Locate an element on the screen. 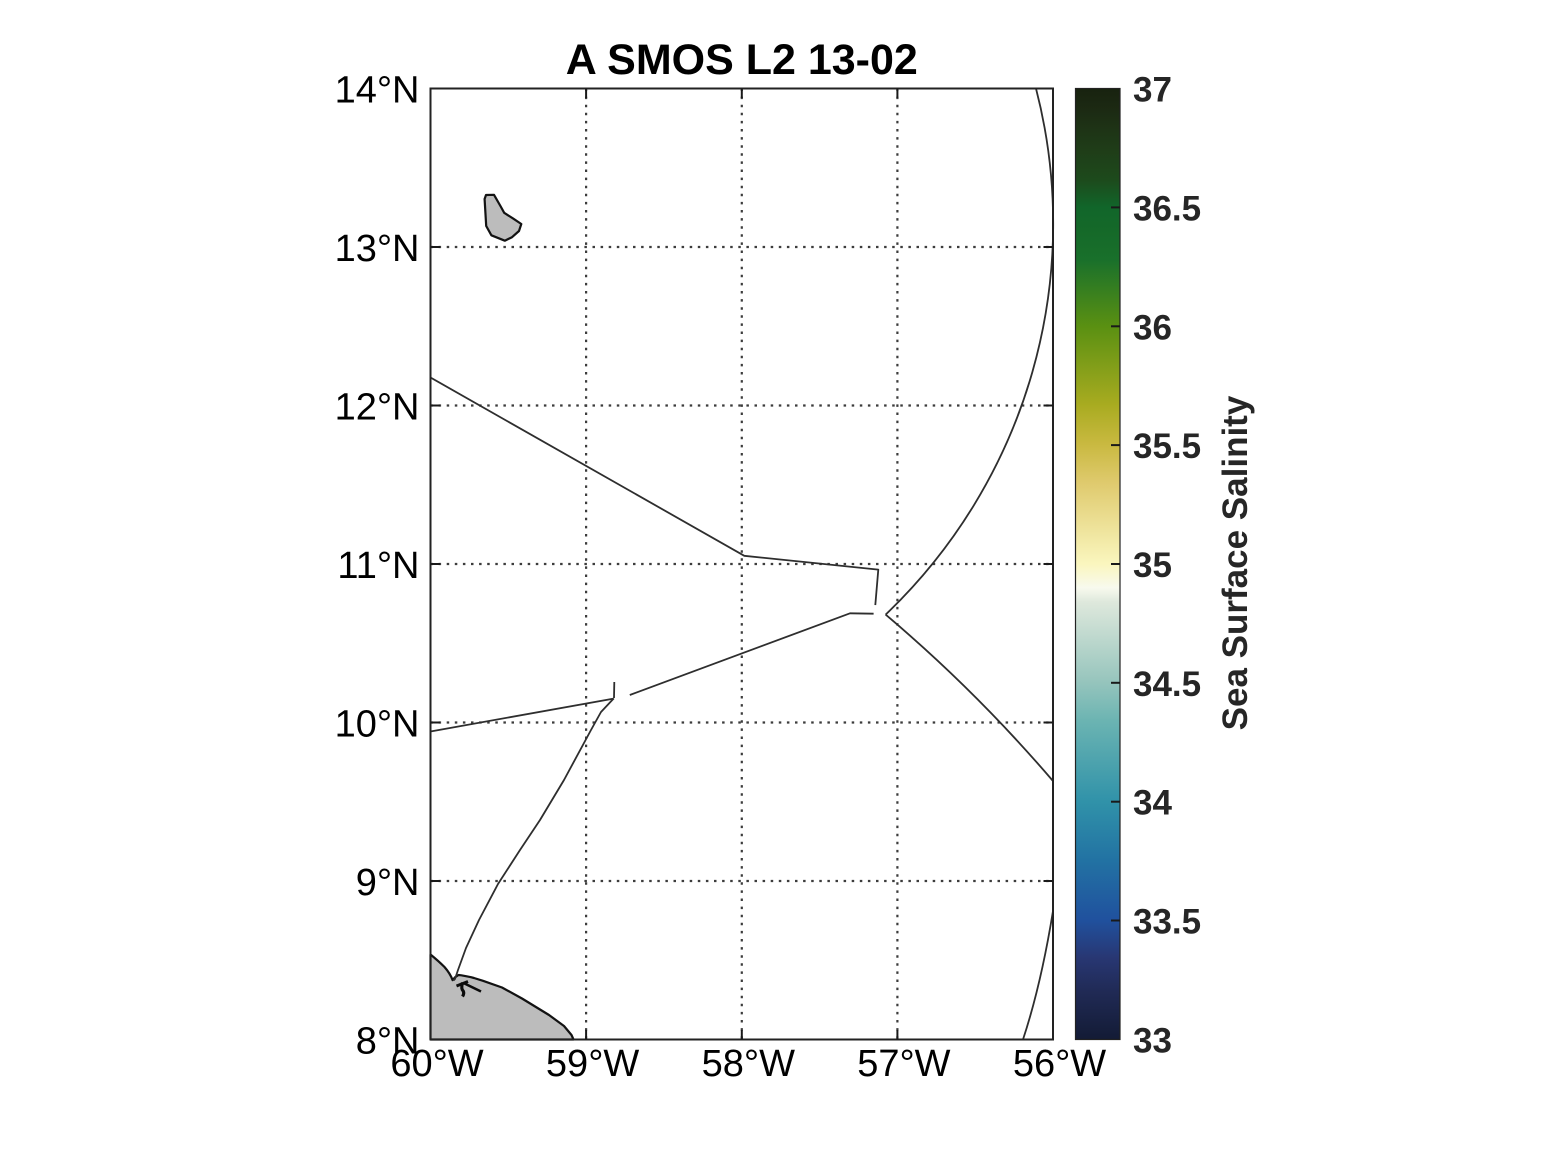 This screenshot has height=1167, width=1556. svg-text: 8°N is located at coordinates (388, 1042).